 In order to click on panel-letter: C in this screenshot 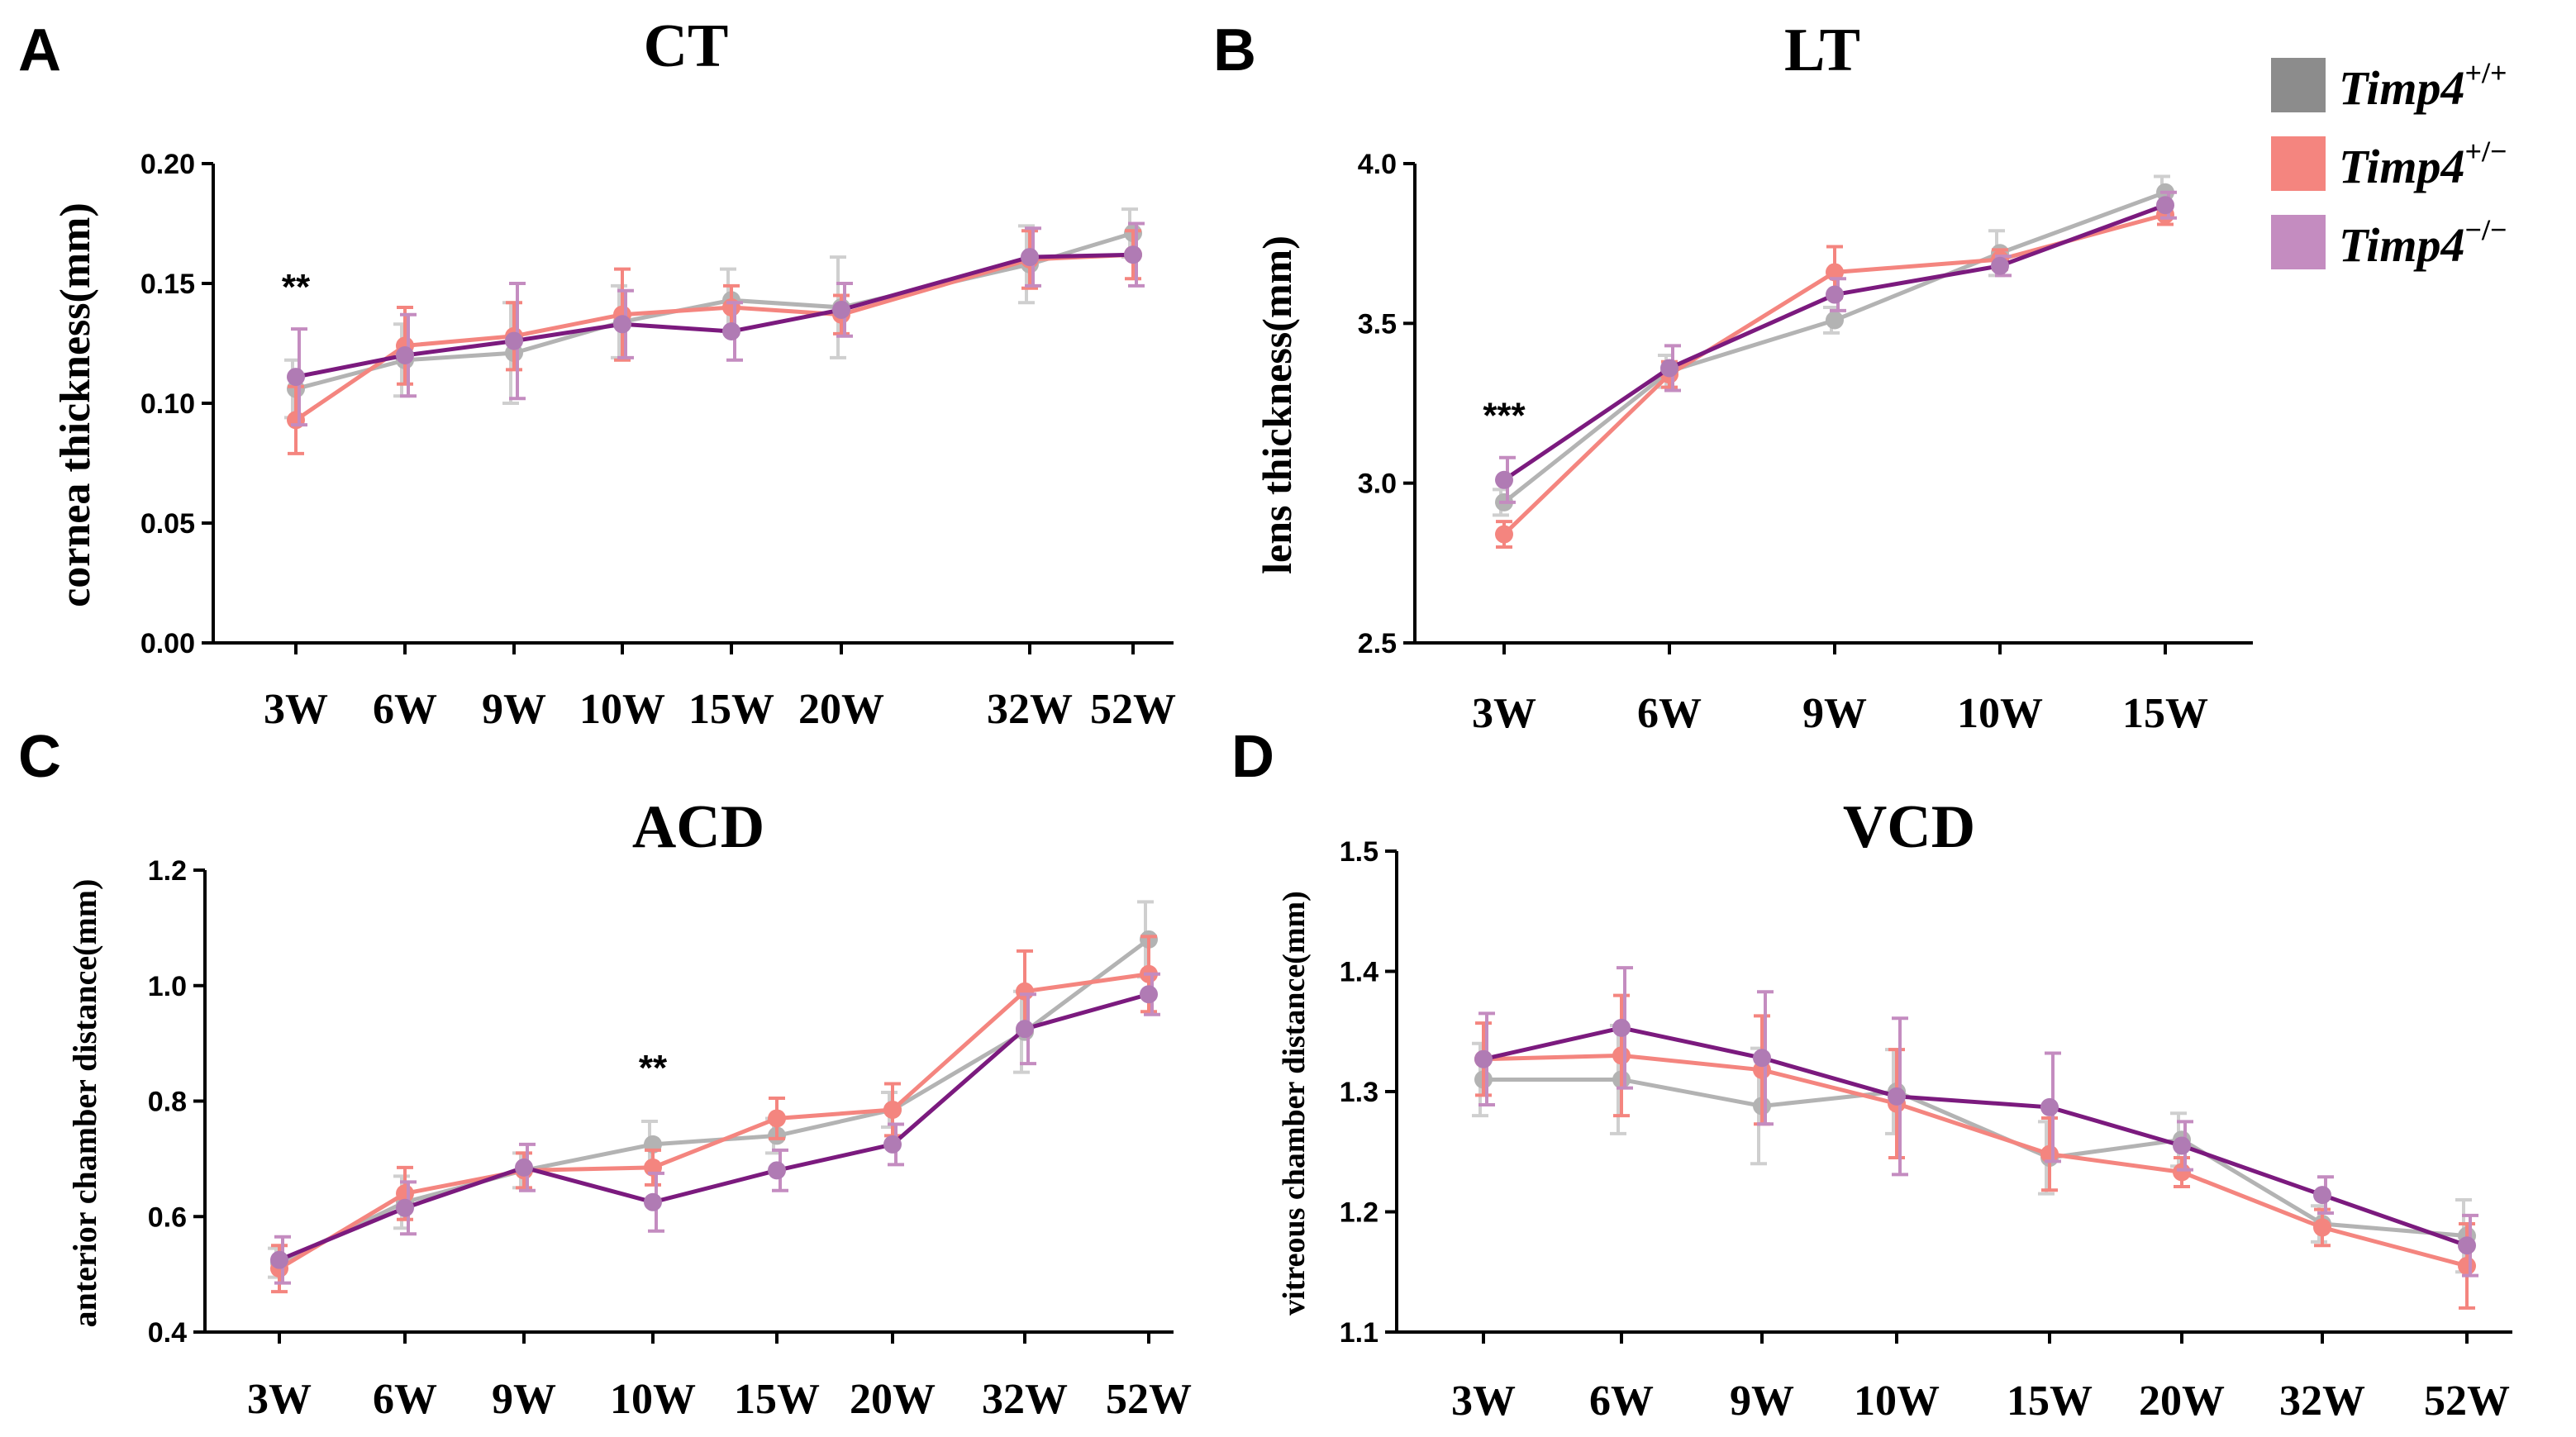, I will do `click(40, 757)`.